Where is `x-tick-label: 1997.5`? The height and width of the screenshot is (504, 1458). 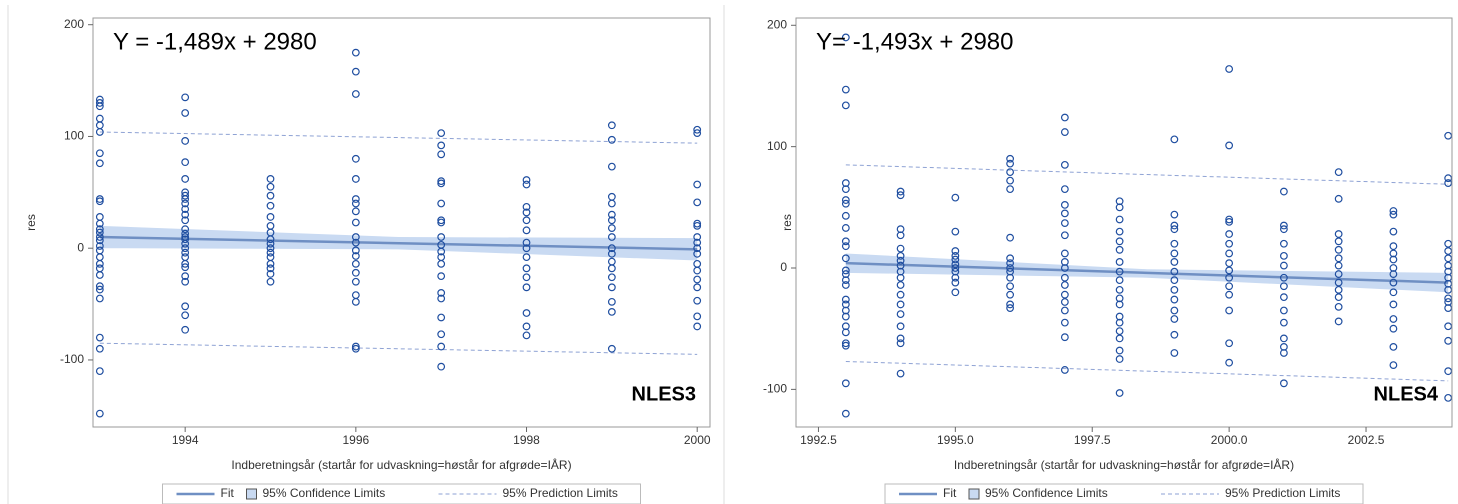
x-tick-label: 1997.5 is located at coordinates (1092, 440).